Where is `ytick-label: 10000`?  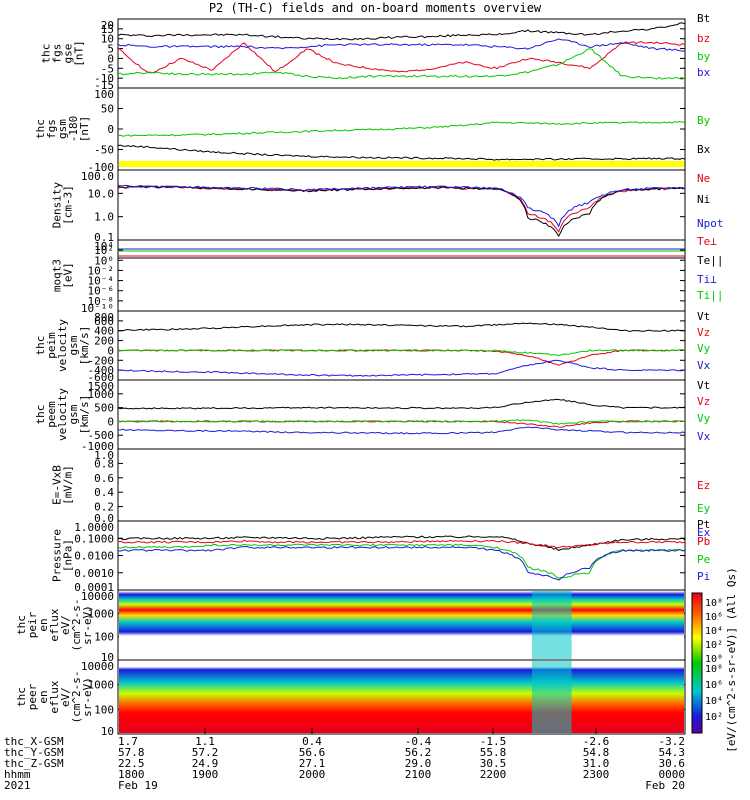 ytick-label: 10000 is located at coordinates (97, 596).